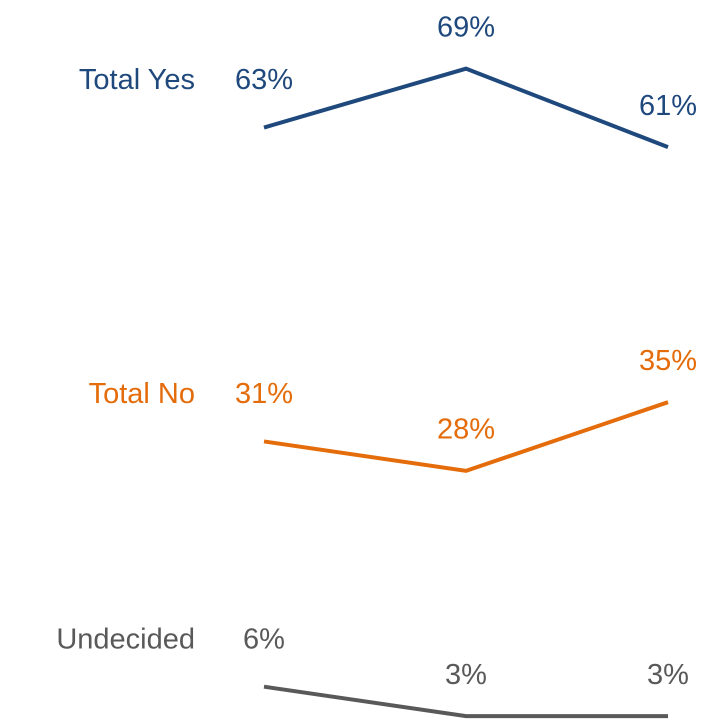 Image resolution: width=708 pixels, height=721 pixels. I want to click on value-label: 69%, so click(466, 27).